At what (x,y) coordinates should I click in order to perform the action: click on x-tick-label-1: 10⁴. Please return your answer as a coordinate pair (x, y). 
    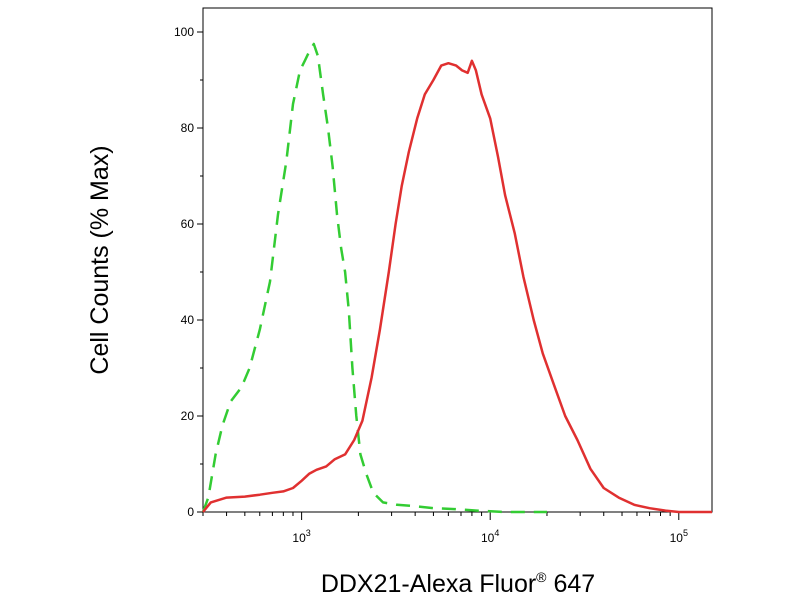
    Looking at the image, I should click on (490, 536).